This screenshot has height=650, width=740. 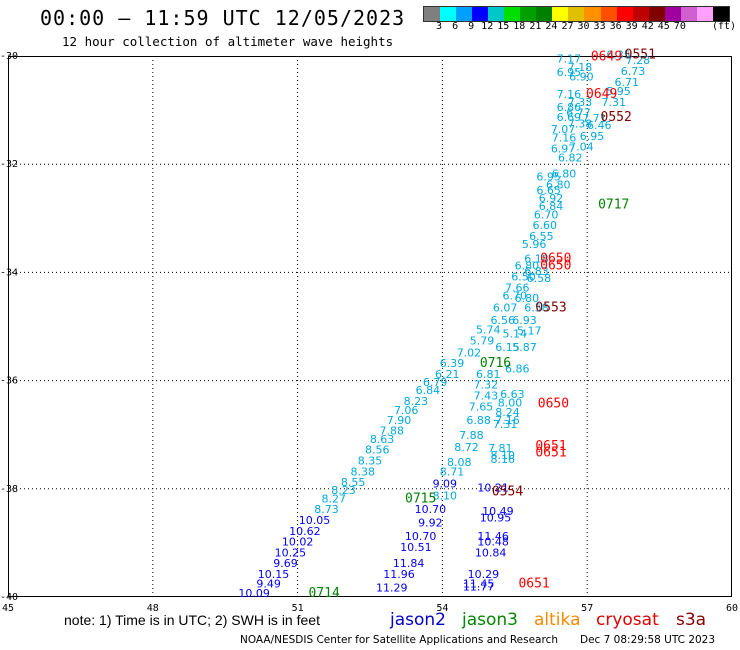 What do you see at coordinates (471, 26) in the screenshot?
I see `color-scale-tick: 9` at bounding box center [471, 26].